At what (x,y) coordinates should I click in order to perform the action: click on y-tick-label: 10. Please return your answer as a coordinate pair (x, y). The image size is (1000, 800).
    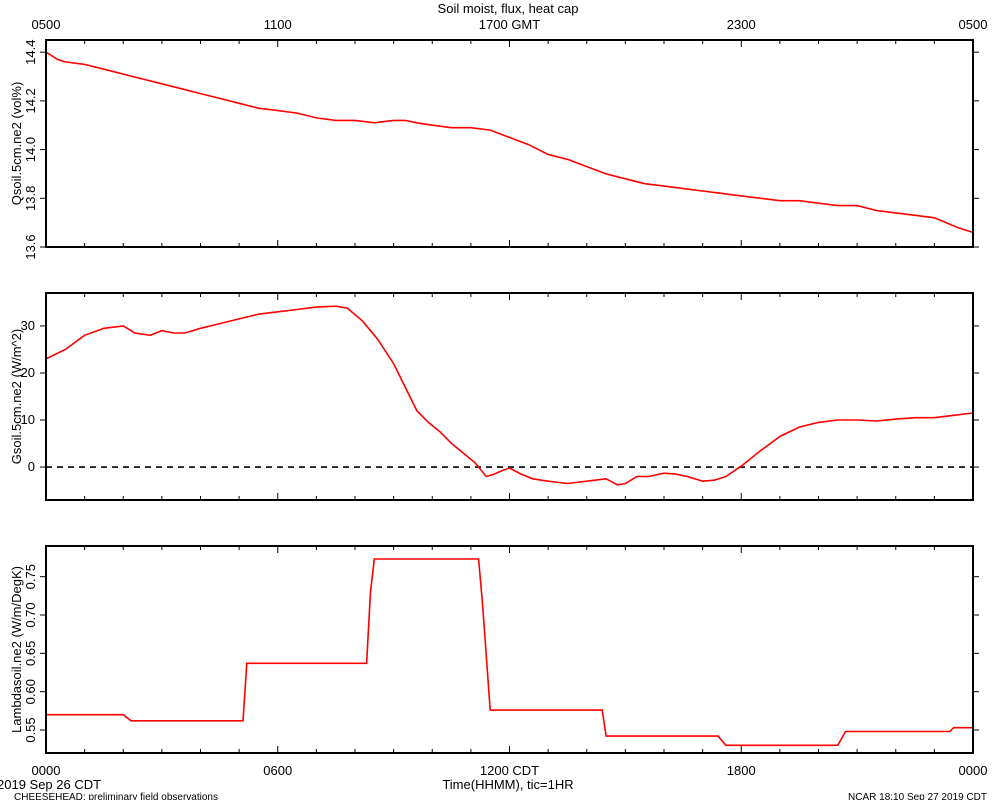
    Looking at the image, I should click on (28, 419).